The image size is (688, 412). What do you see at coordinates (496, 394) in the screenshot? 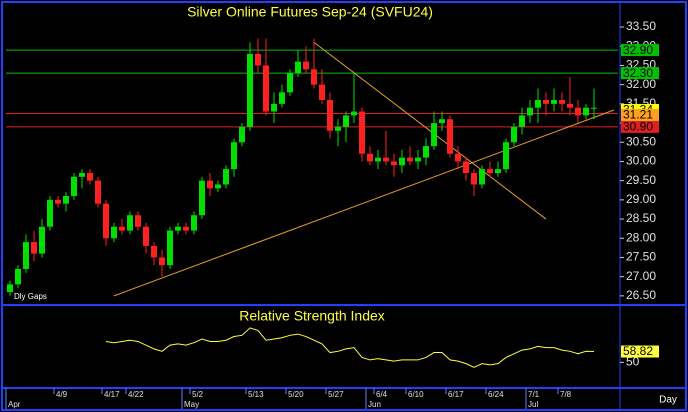
I see `x-tick-label: 6/24` at bounding box center [496, 394].